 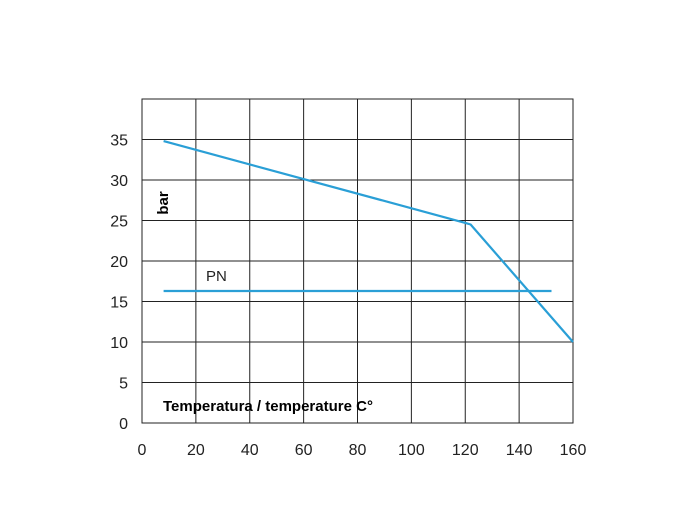 What do you see at coordinates (250, 450) in the screenshot?
I see `x-tick-label: 40` at bounding box center [250, 450].